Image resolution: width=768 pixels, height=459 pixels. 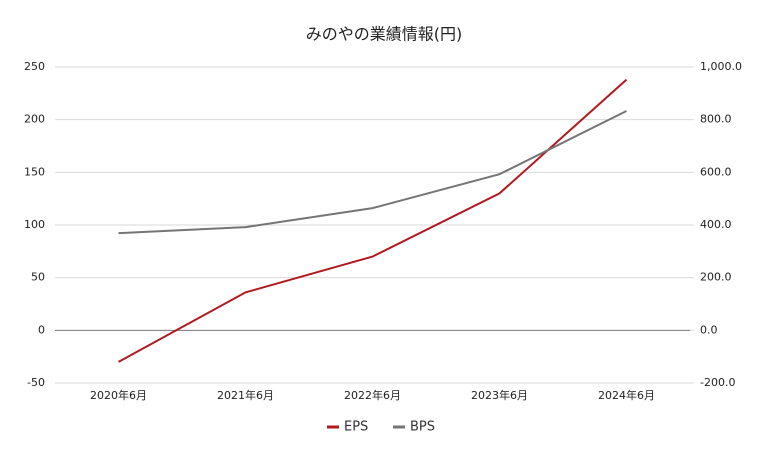 I want to click on y2-tick-label: 600.0, so click(x=716, y=171).